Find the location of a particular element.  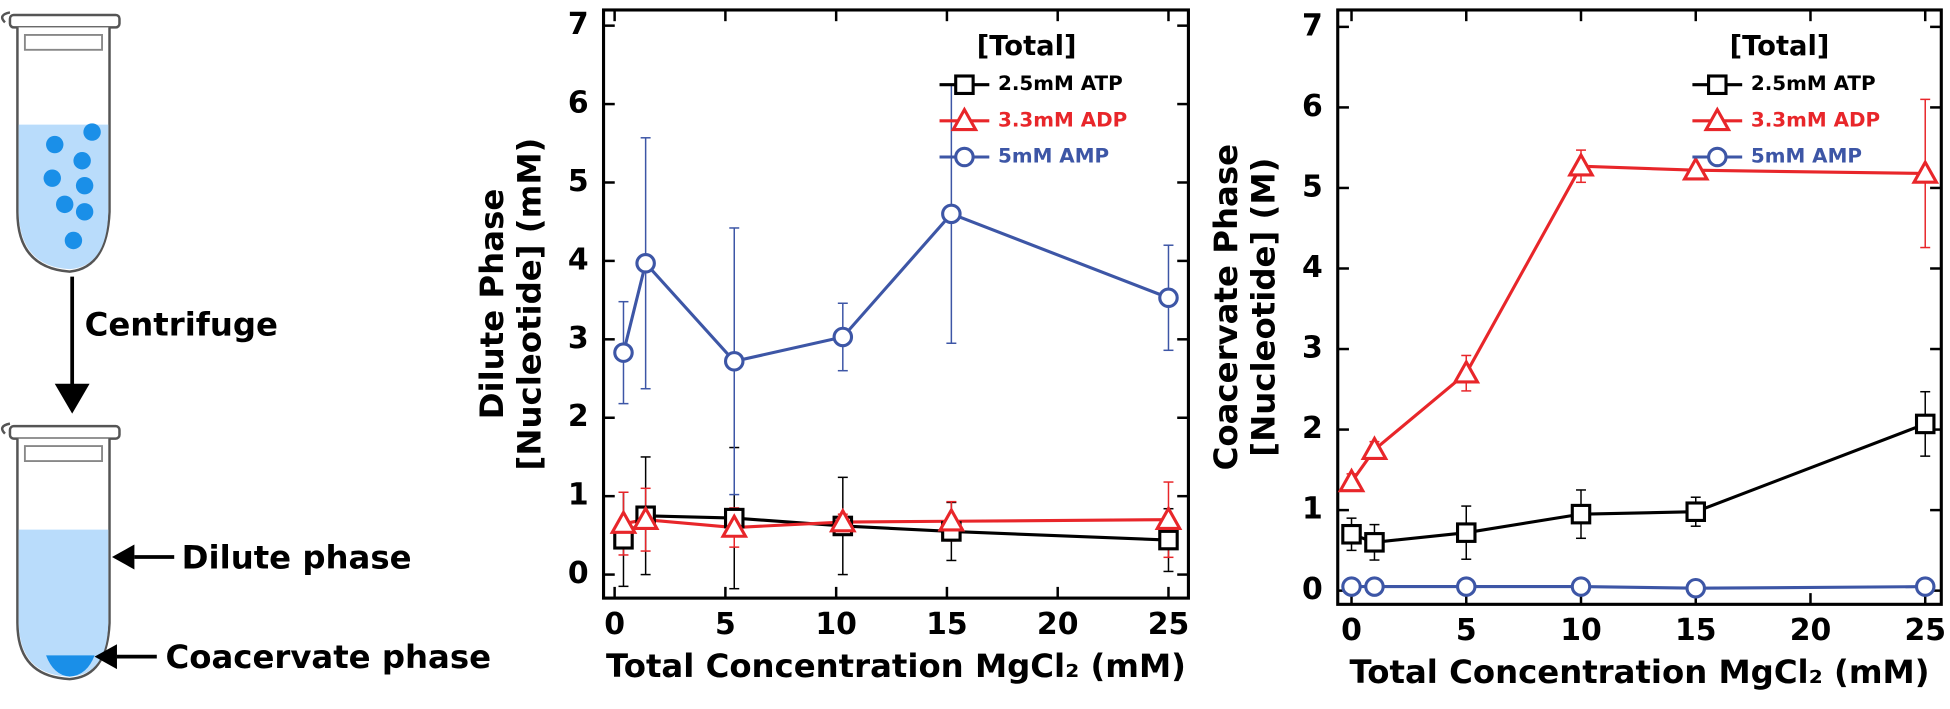

diagram-label: Centrifuge is located at coordinates (181, 324).